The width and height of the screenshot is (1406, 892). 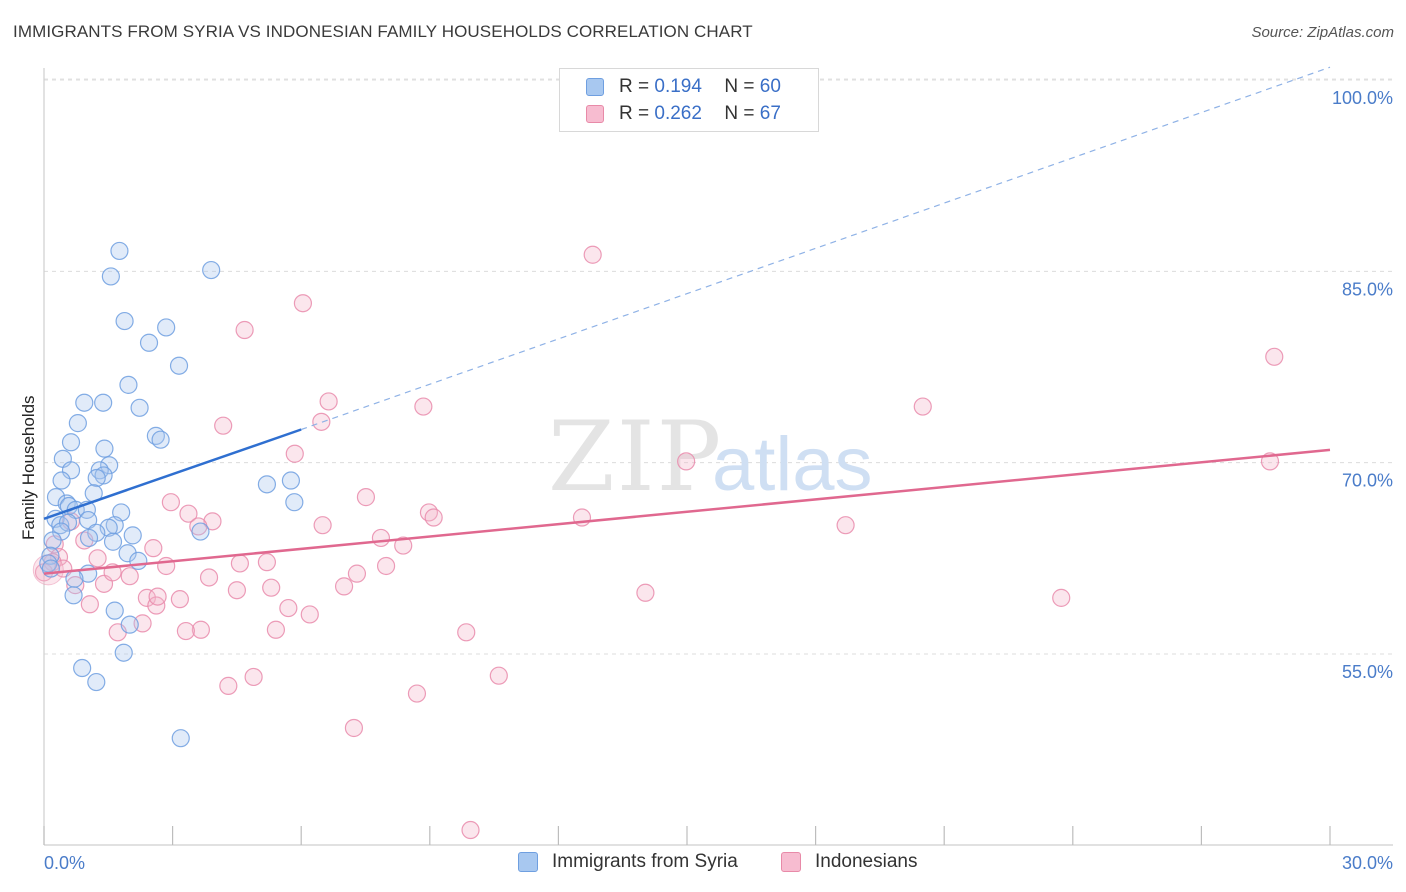 What do you see at coordinates (1362, 98) in the screenshot?
I see `y-tick-label-3: 100.0%` at bounding box center [1362, 98].